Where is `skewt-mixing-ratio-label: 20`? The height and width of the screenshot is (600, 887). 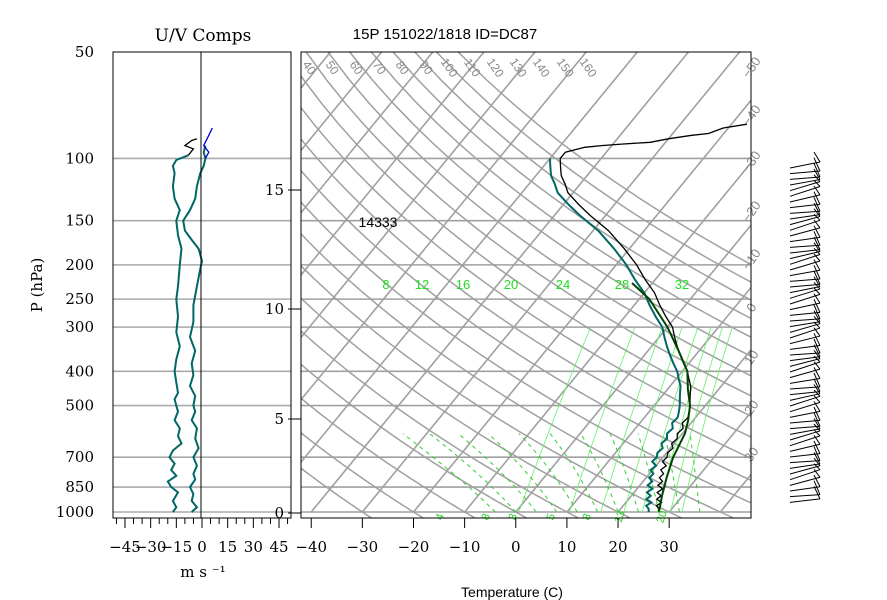 skewt-mixing-ratio-label: 20 is located at coordinates (511, 284).